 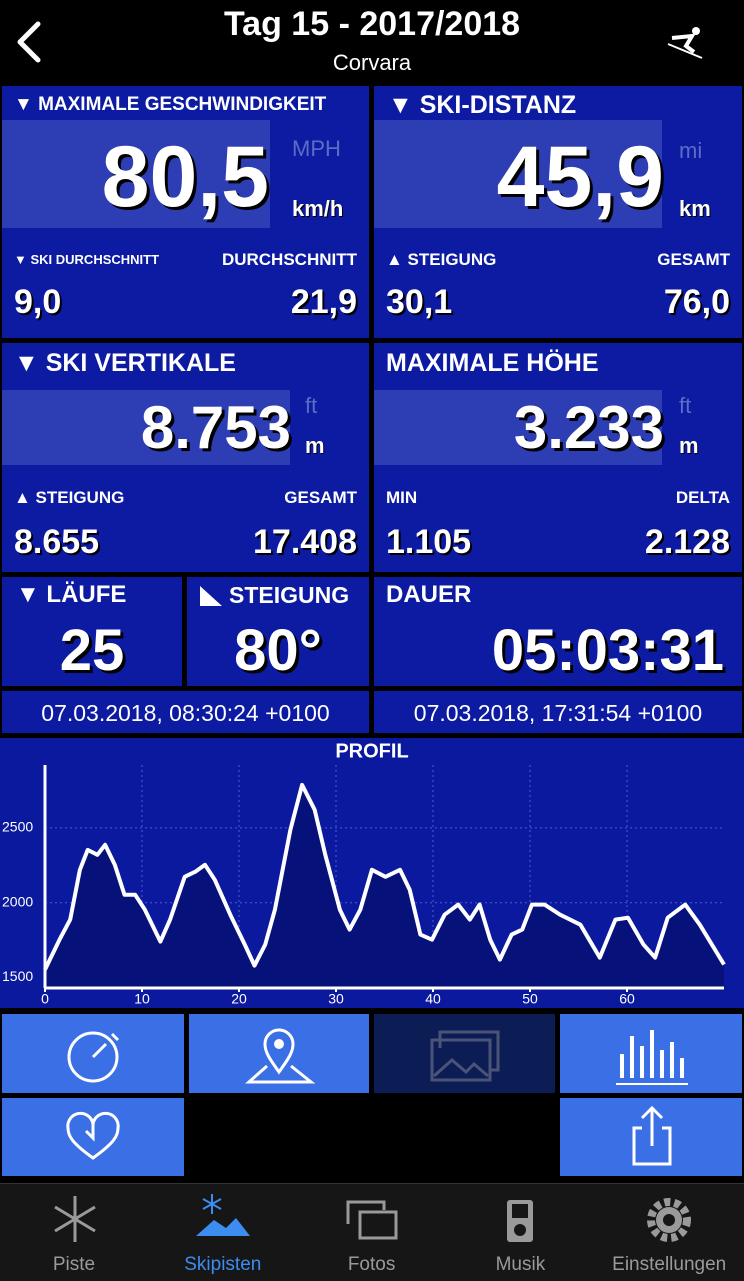 What do you see at coordinates (372, 24) in the screenshot?
I see `title: Tag 15 - 2017/2018` at bounding box center [372, 24].